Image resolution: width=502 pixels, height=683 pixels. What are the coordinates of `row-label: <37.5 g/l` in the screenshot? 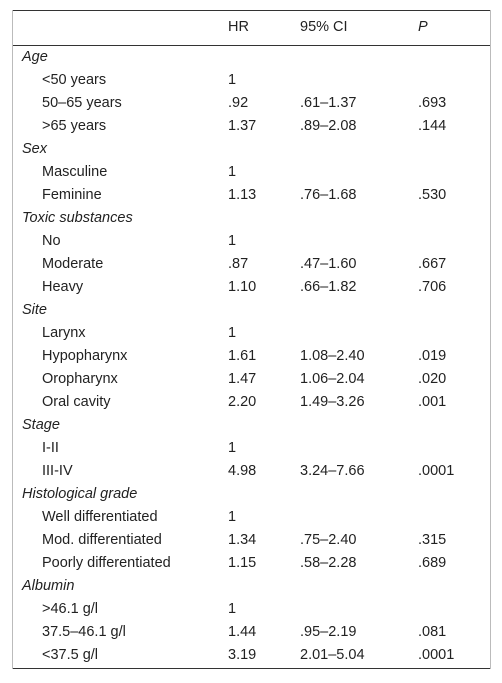 It's located at (70, 655).